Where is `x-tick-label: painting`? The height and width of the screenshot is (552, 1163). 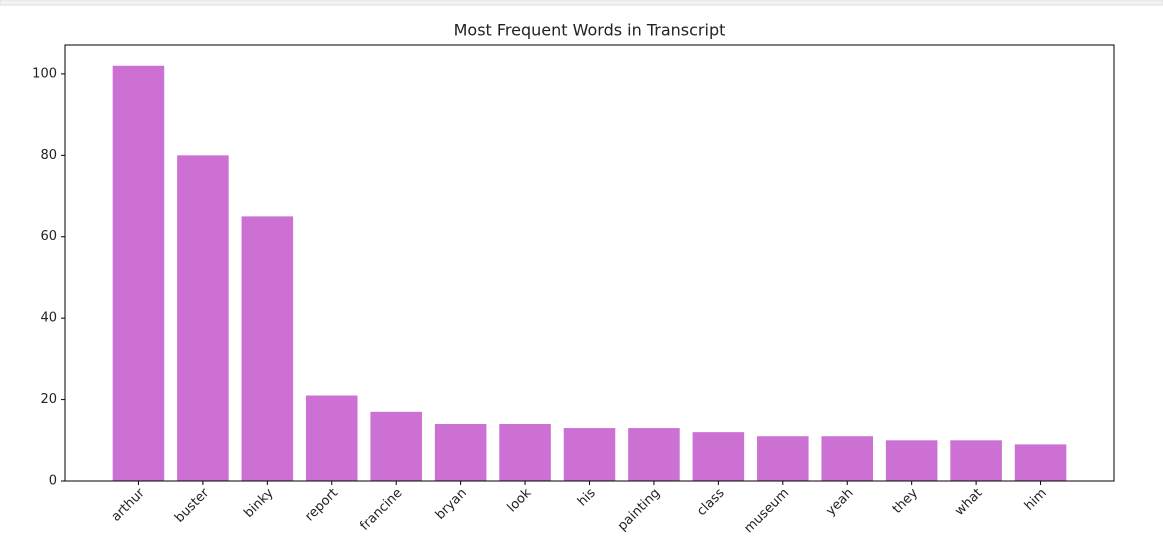 x-tick-label: painting is located at coordinates (639, 510).